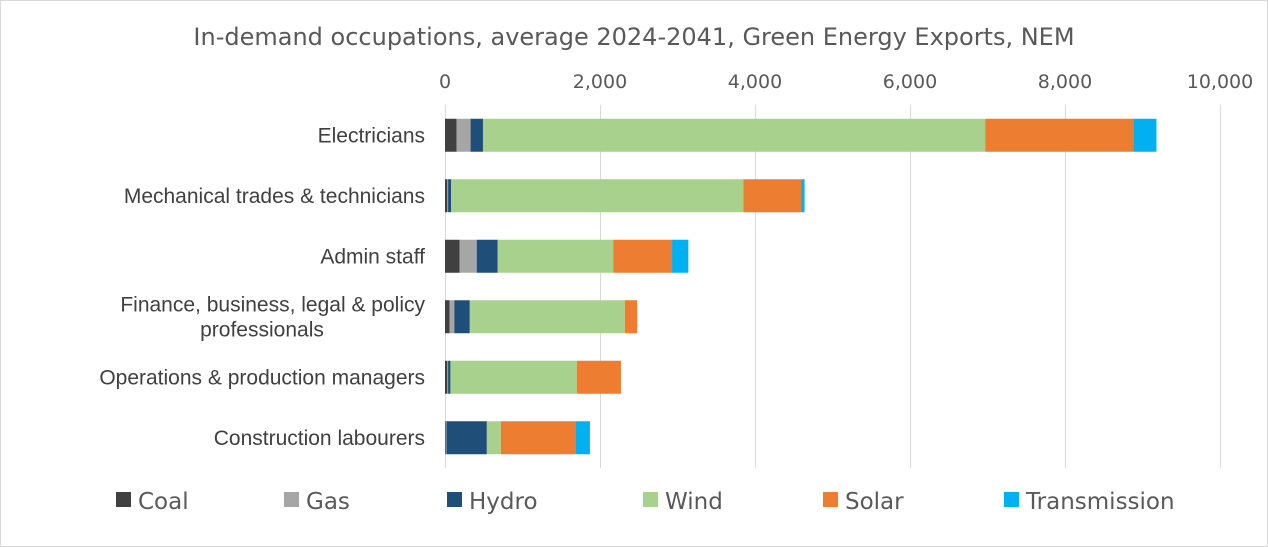  I want to click on legend-item: Transmission, so click(1089, 502).